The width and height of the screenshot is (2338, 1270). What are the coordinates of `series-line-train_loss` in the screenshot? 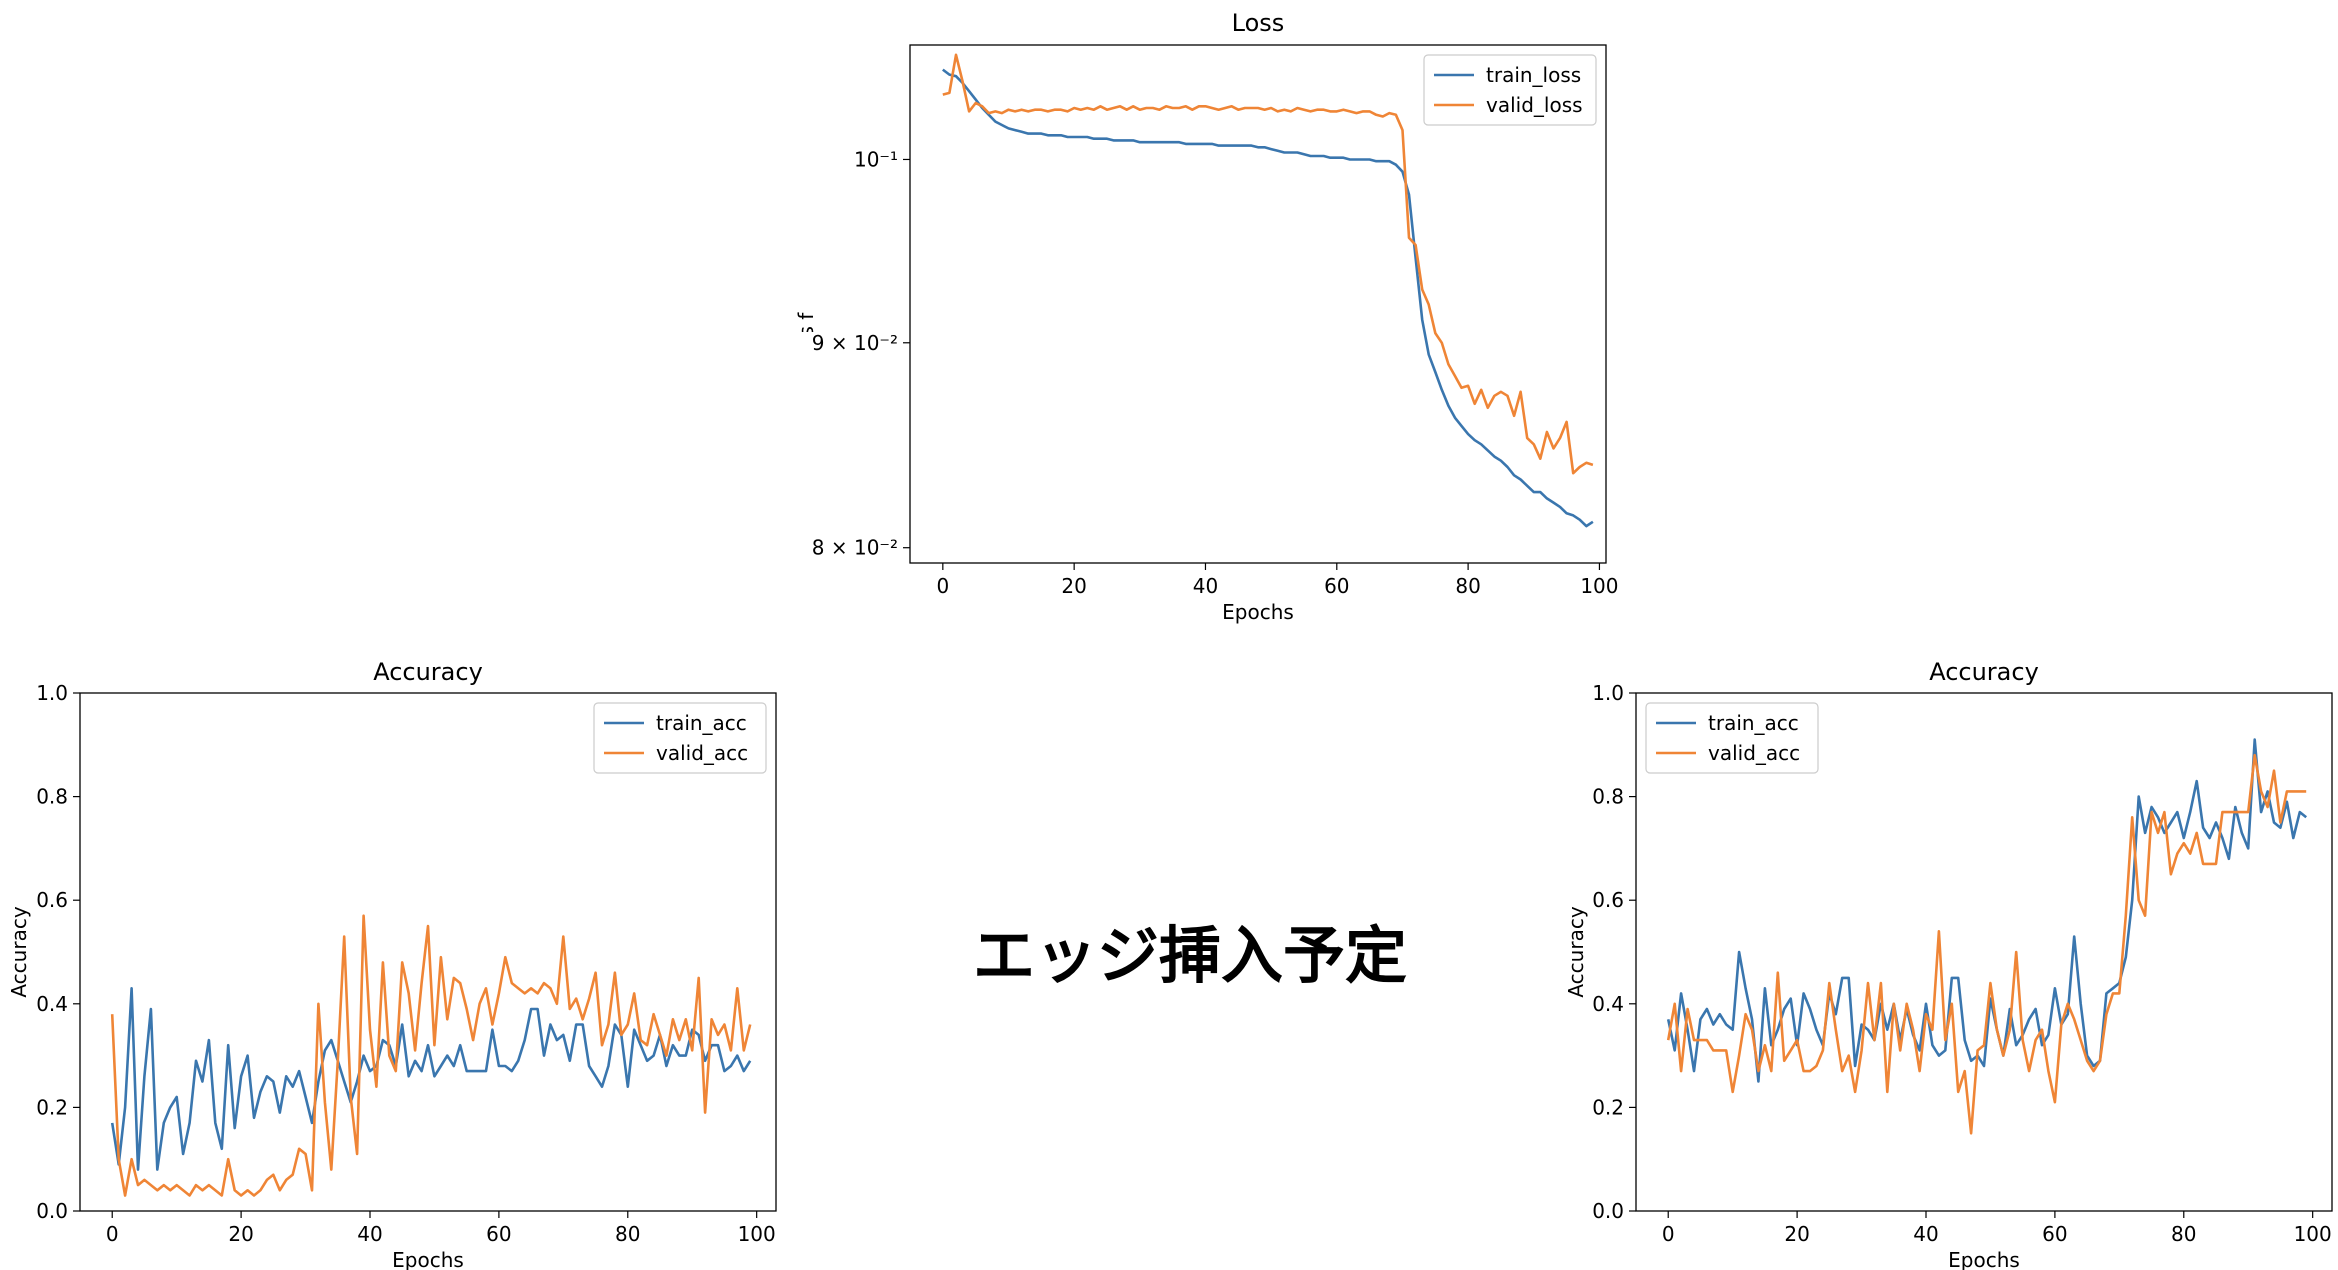 It's located at (1268, 298).